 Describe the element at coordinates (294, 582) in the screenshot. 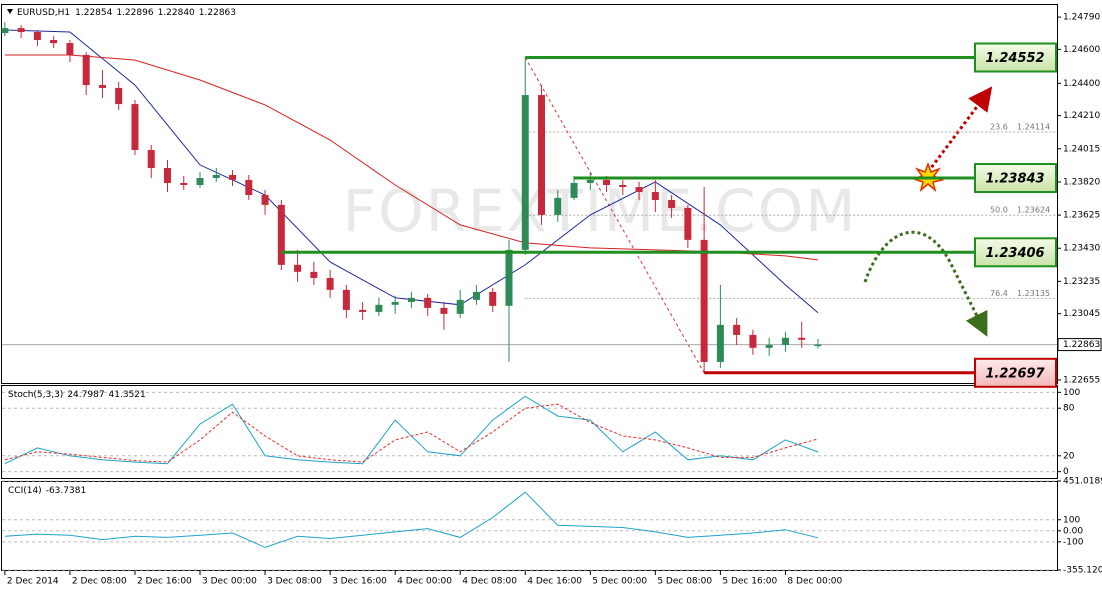

I see `x-tick-label: 3 Dec 08:00` at that location.